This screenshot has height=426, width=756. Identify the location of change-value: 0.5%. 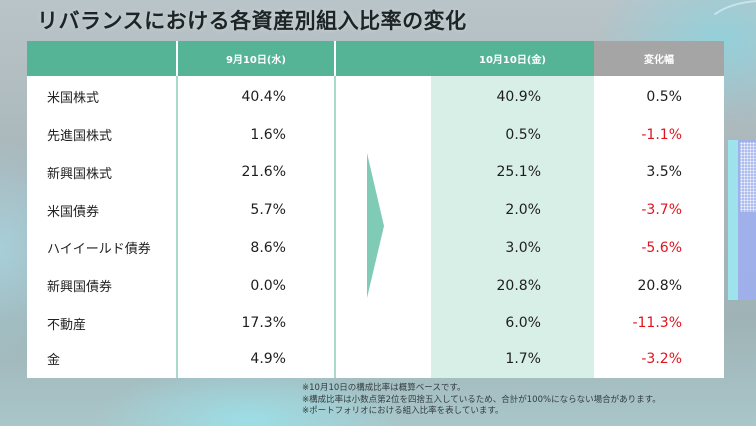
(664, 96).